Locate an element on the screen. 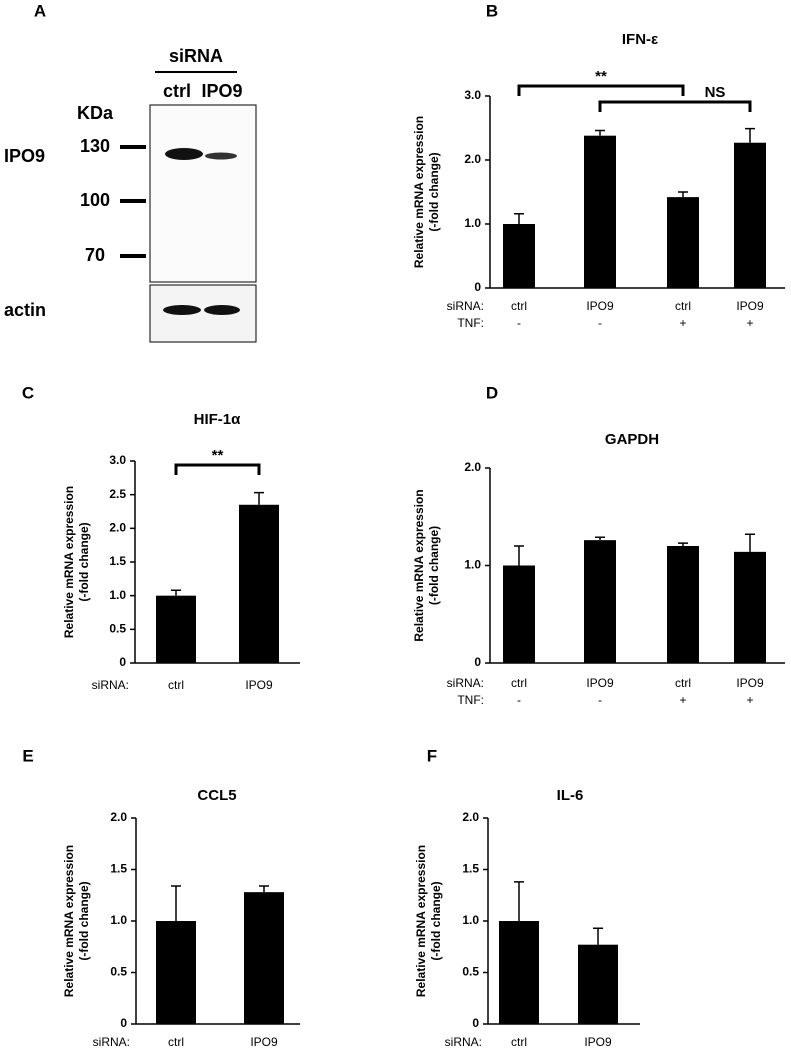 This screenshot has height=1050, width=791. panel-label: F is located at coordinates (432, 755).